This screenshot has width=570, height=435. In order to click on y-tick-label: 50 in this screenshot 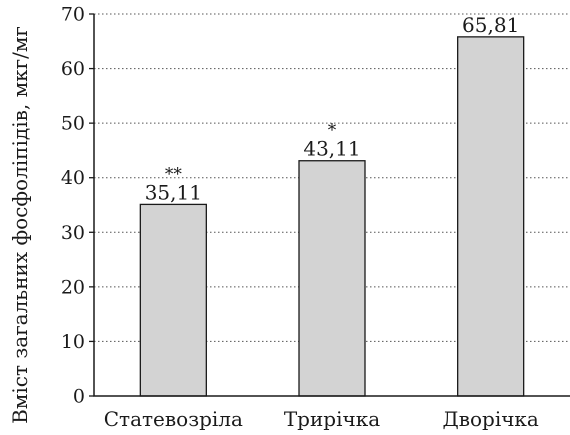, I will do `click(73, 124)`.